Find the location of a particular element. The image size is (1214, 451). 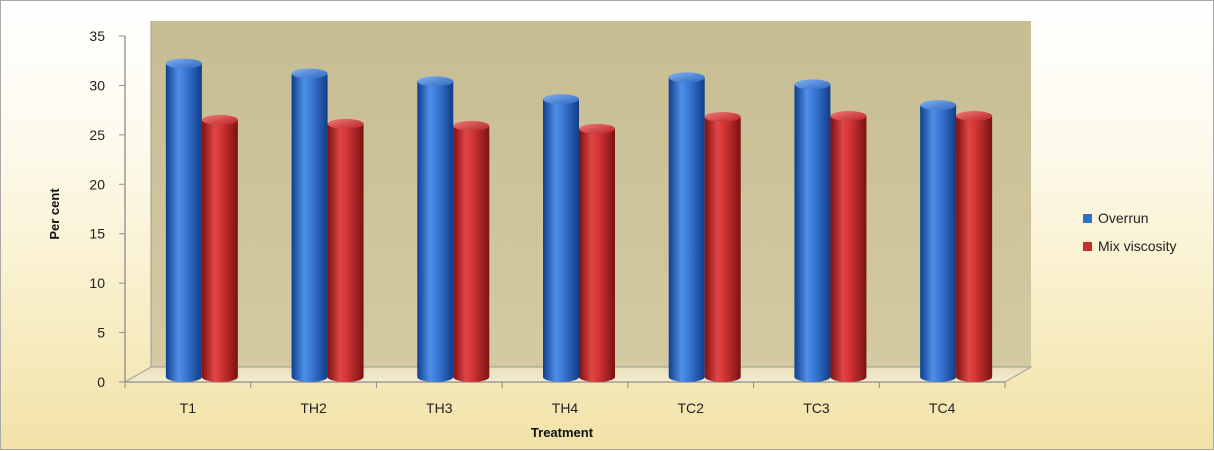

y-tick-label: 5 is located at coordinates (101, 333).